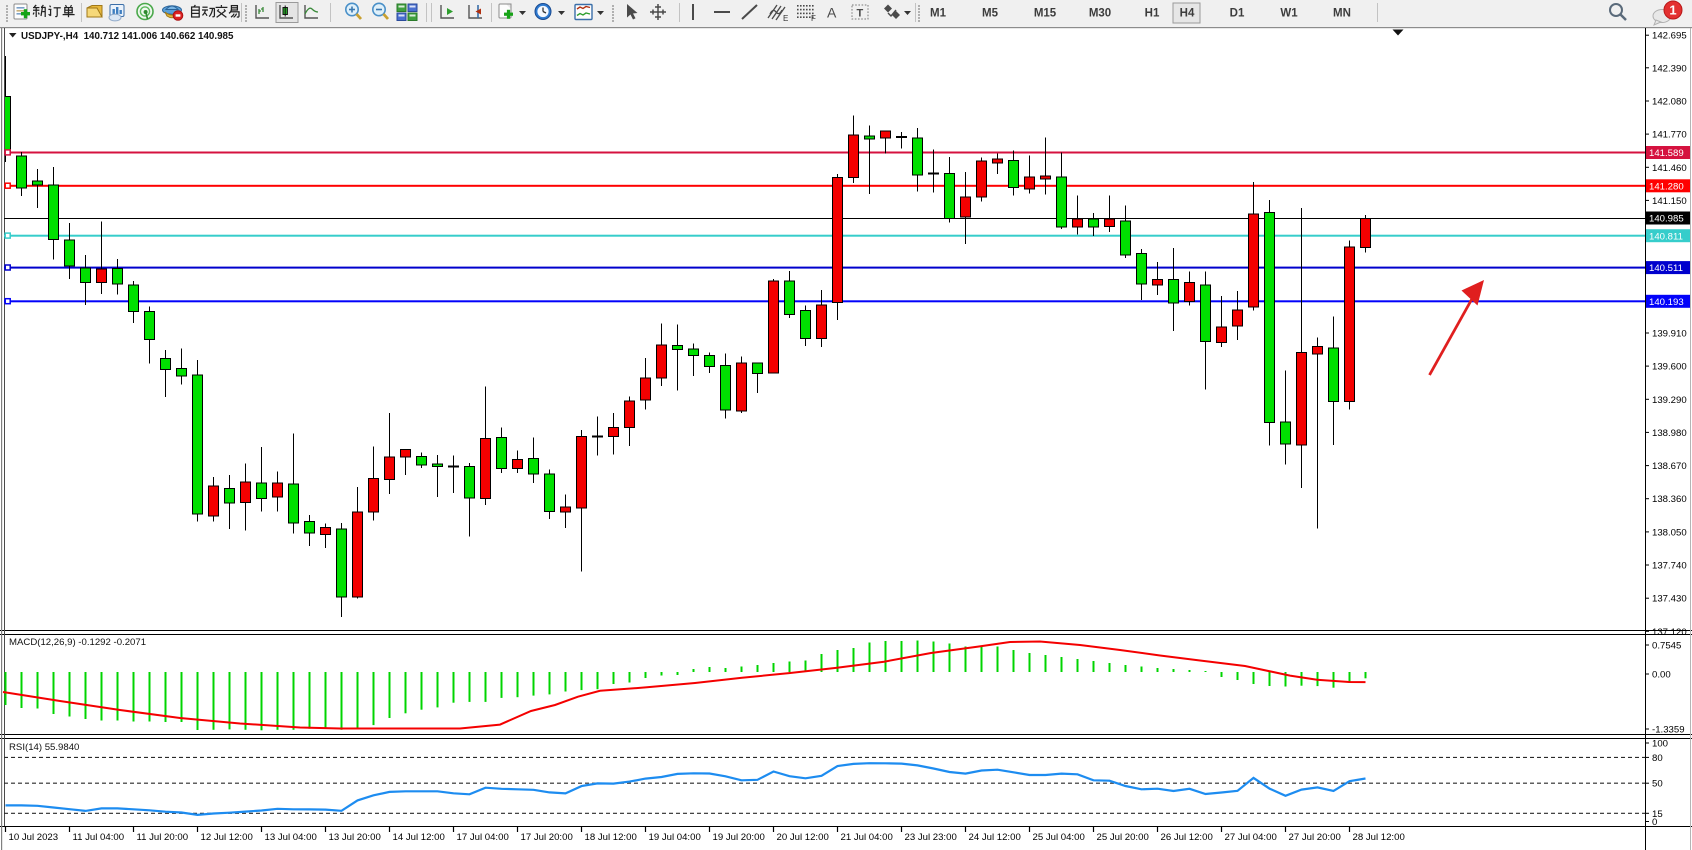 Image resolution: width=1692 pixels, height=850 pixels. I want to click on svg-text: 50, so click(1657, 784).